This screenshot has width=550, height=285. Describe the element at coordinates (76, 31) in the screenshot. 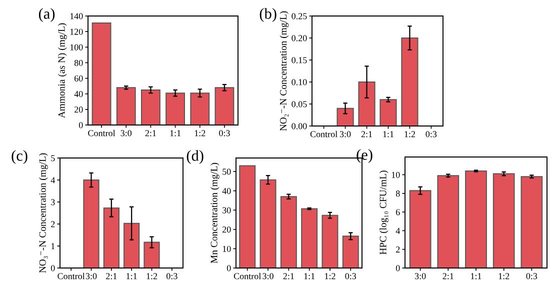

I see `y-tick-label: 120` at that location.